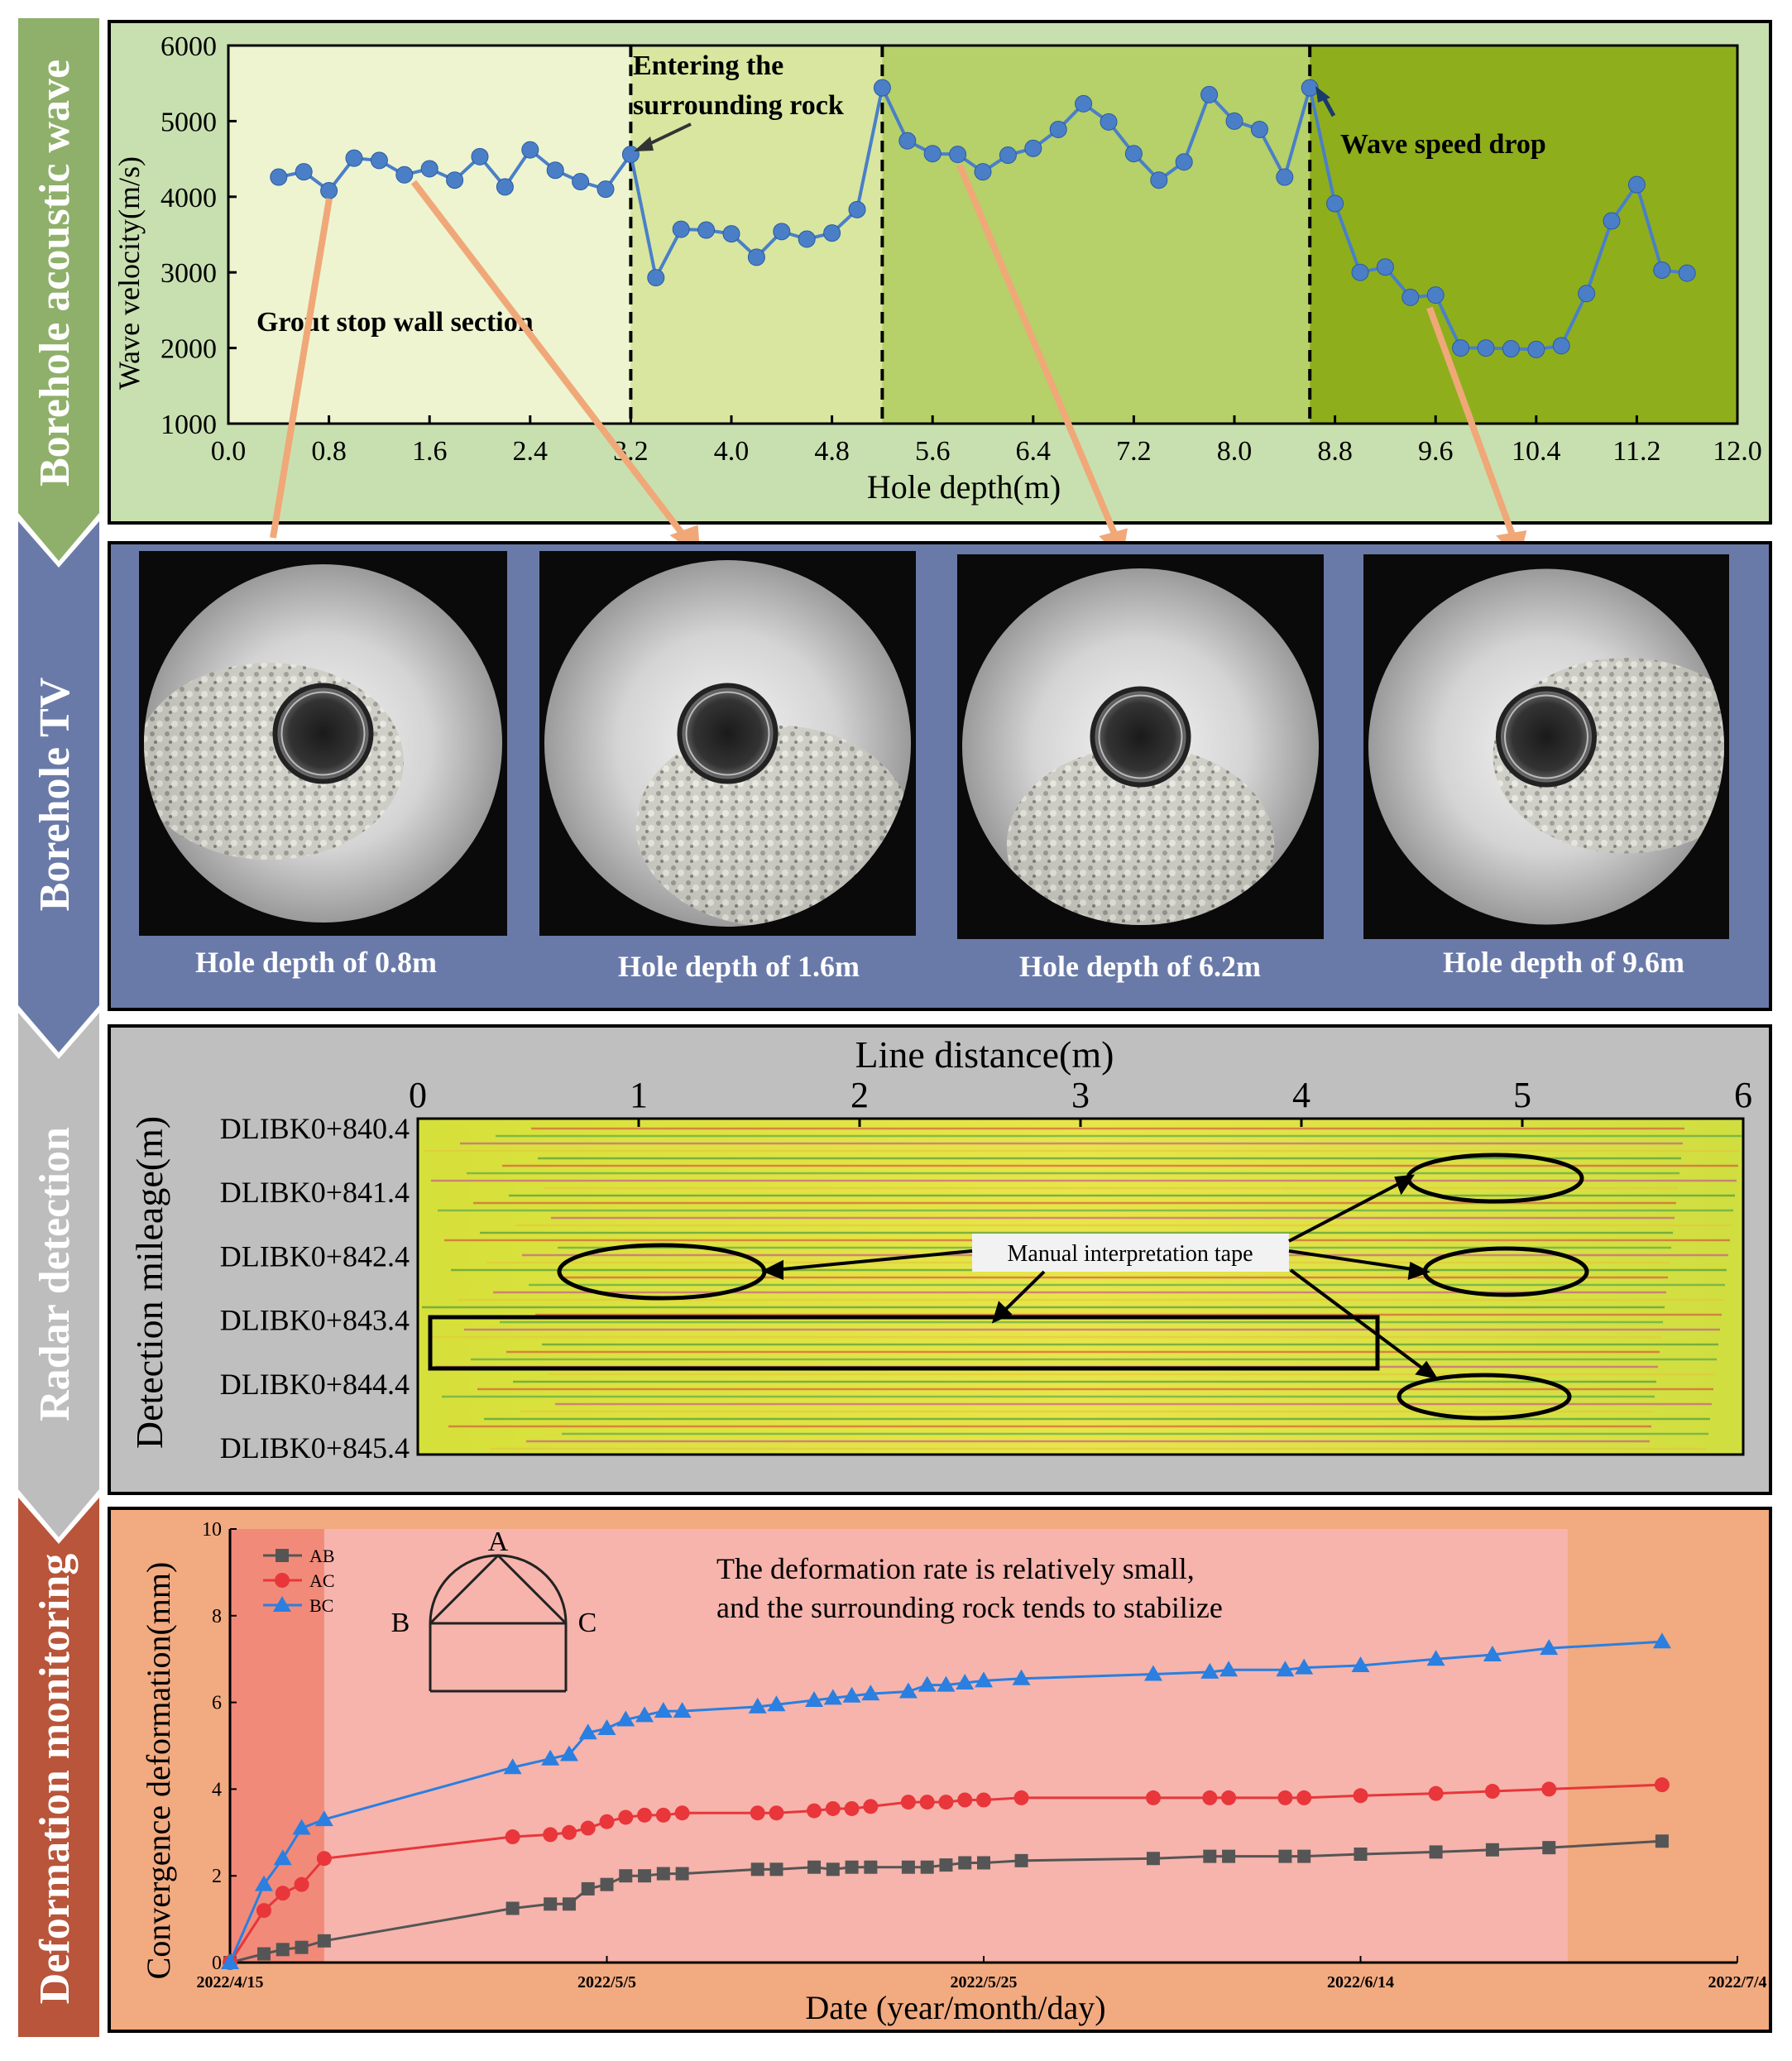 The height and width of the screenshot is (2061, 1792). What do you see at coordinates (1140, 836) in the screenshot?
I see `tv-rock-fragments` at bounding box center [1140, 836].